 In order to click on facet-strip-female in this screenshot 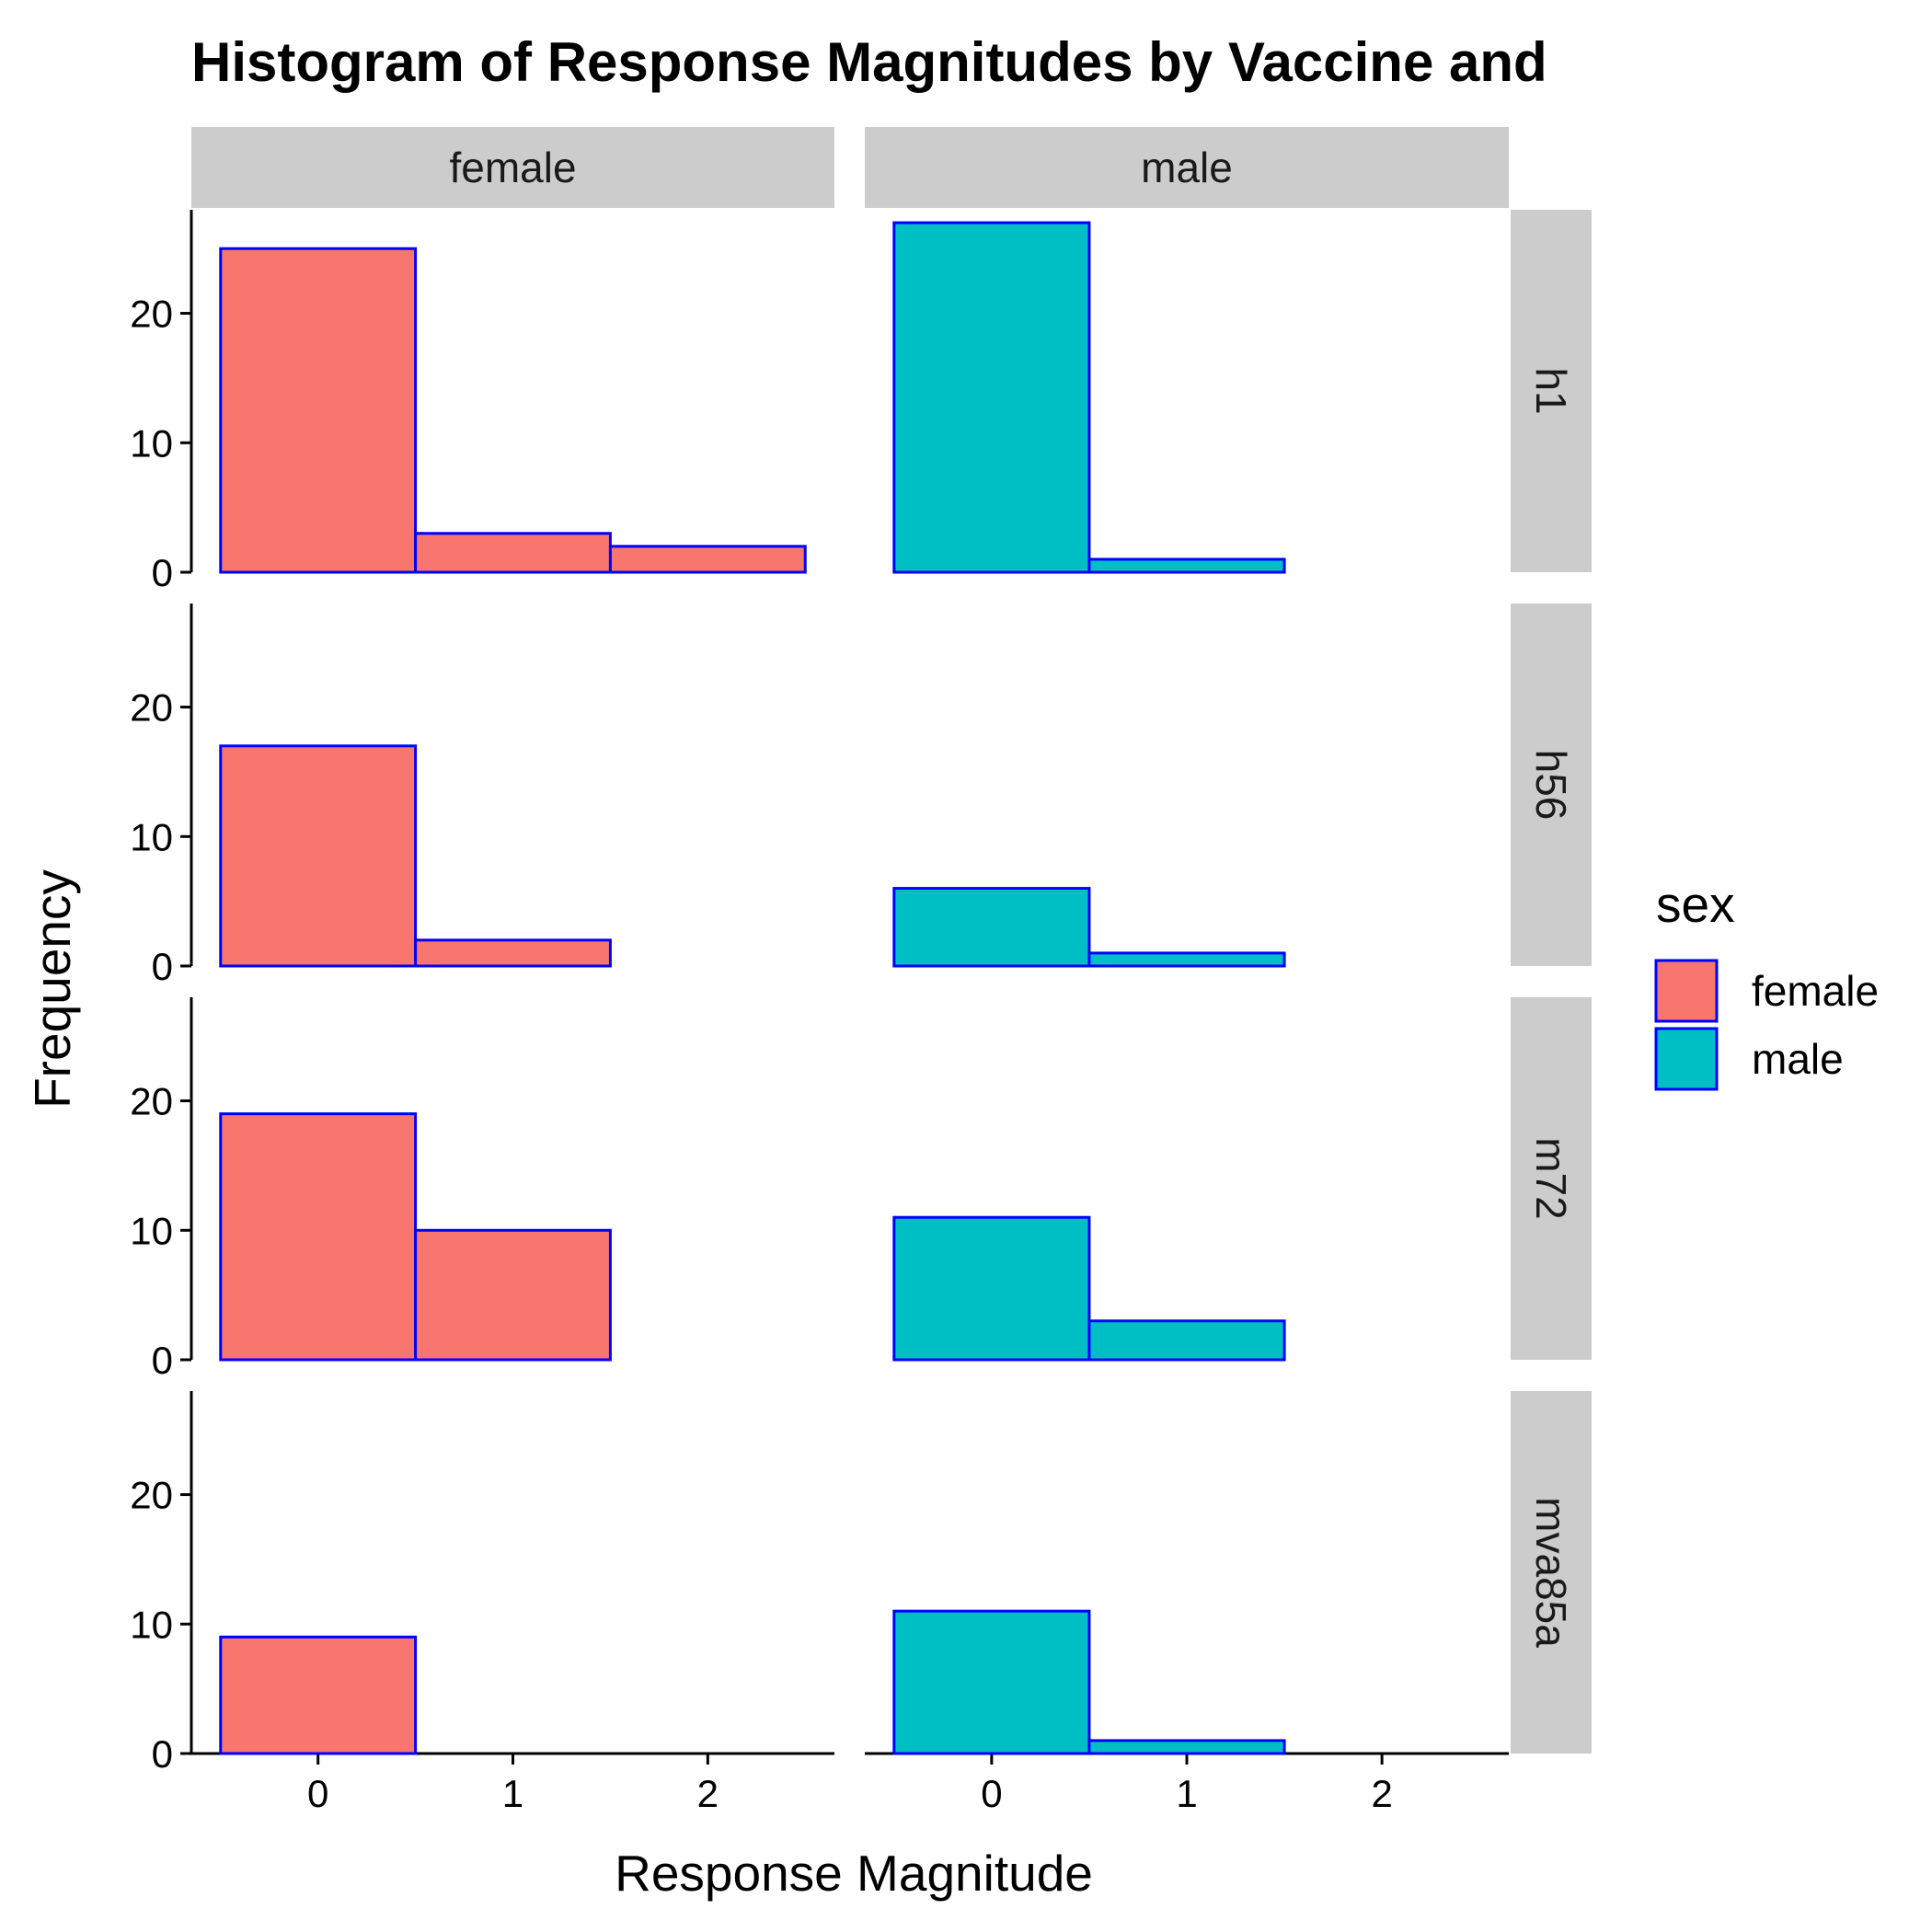, I will do `click(512, 167)`.